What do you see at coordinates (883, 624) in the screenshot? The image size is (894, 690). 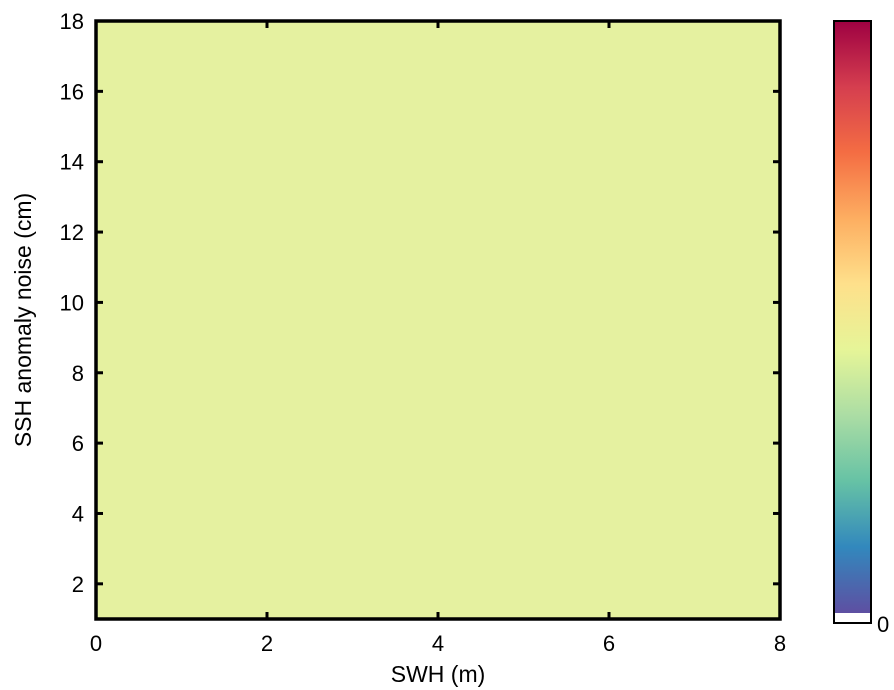 I see `colorbar-tick-label: 0` at bounding box center [883, 624].